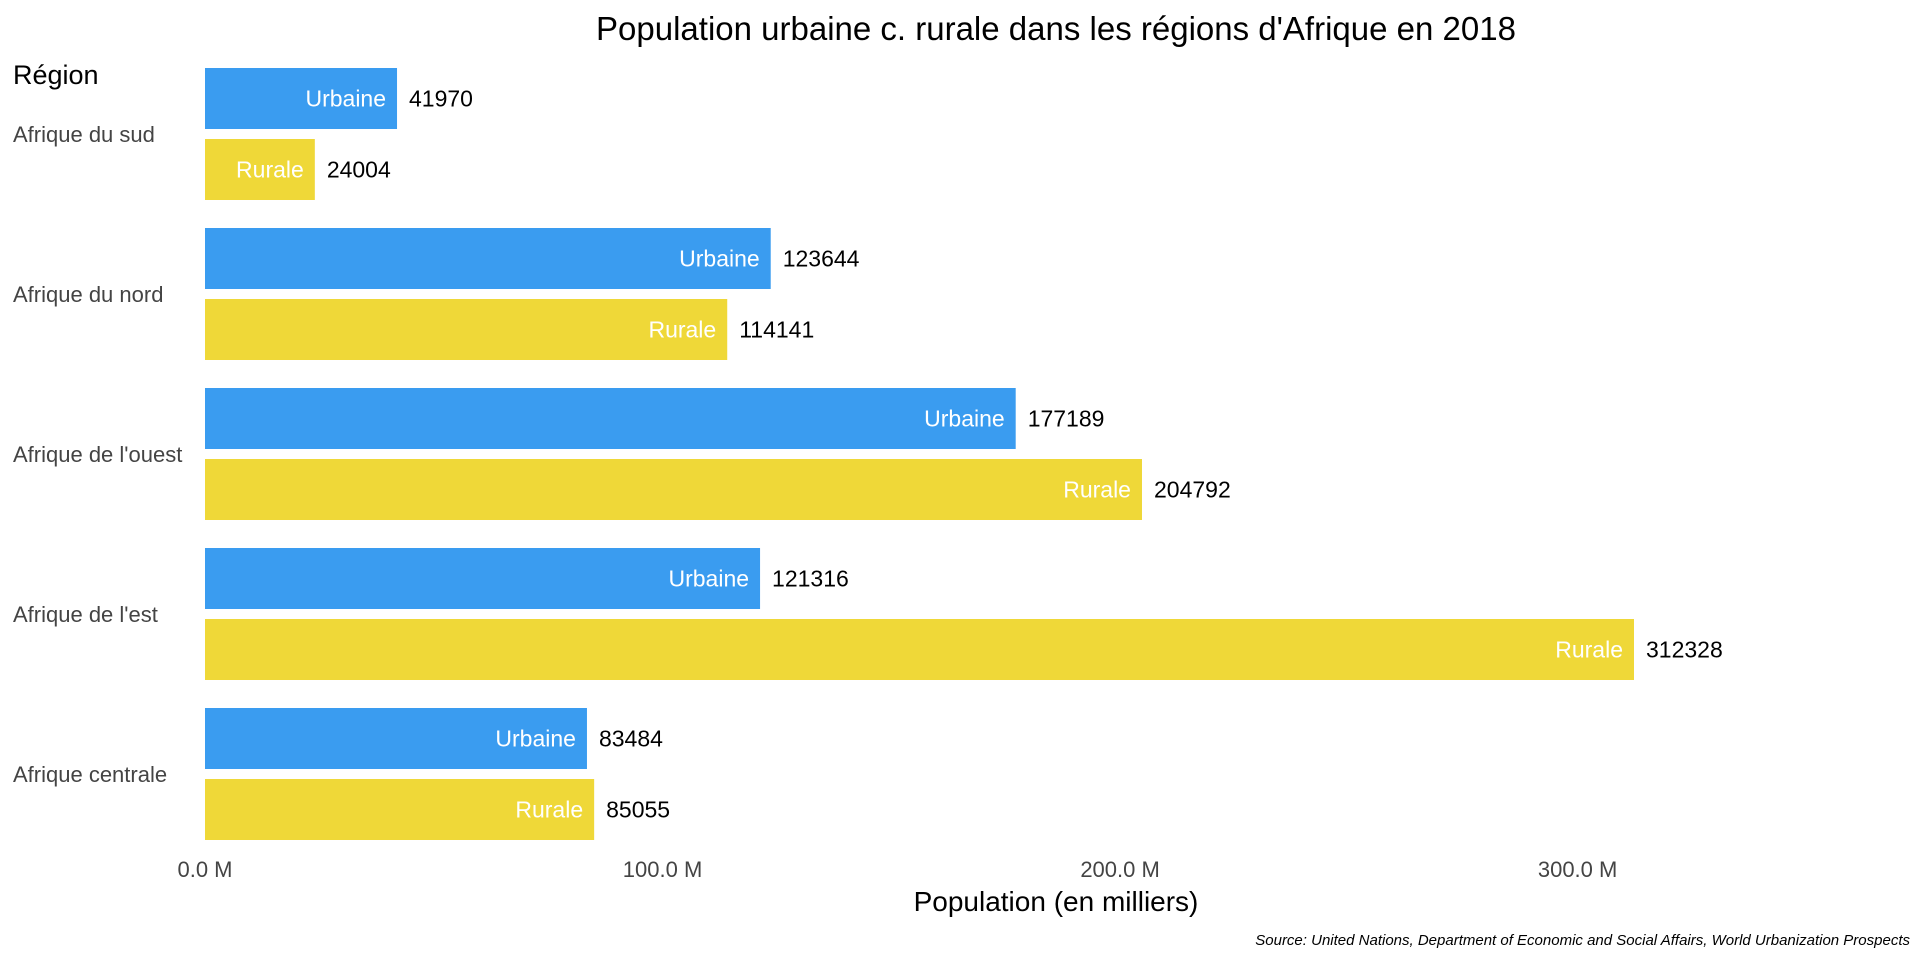 The height and width of the screenshot is (960, 1920). I want to click on data-label-rurale-afrique-centrale: 85055, so click(638, 810).